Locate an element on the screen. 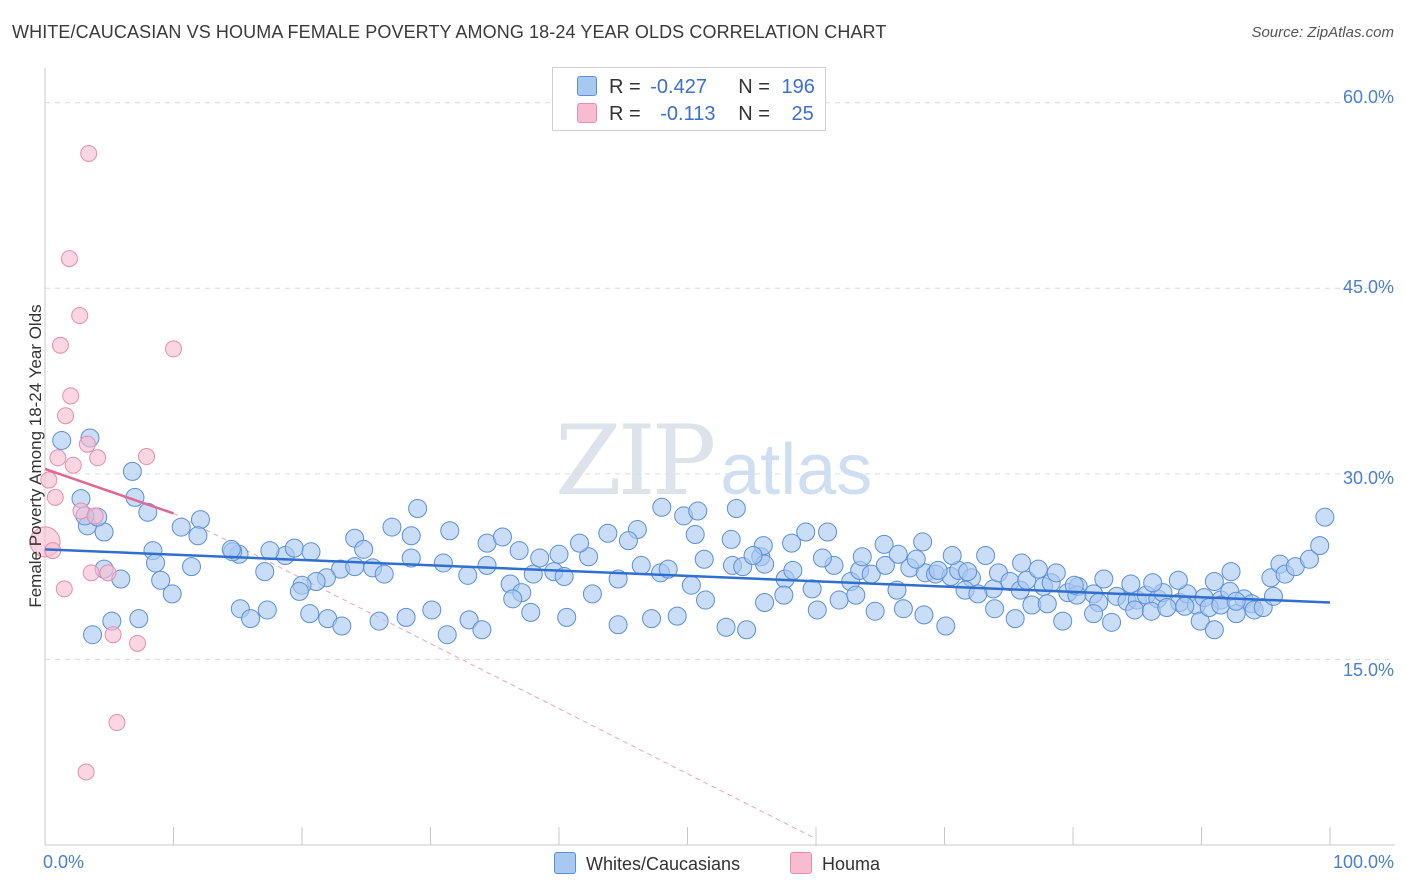  y-tick-label-30: 30.0% is located at coordinates (1368, 478).